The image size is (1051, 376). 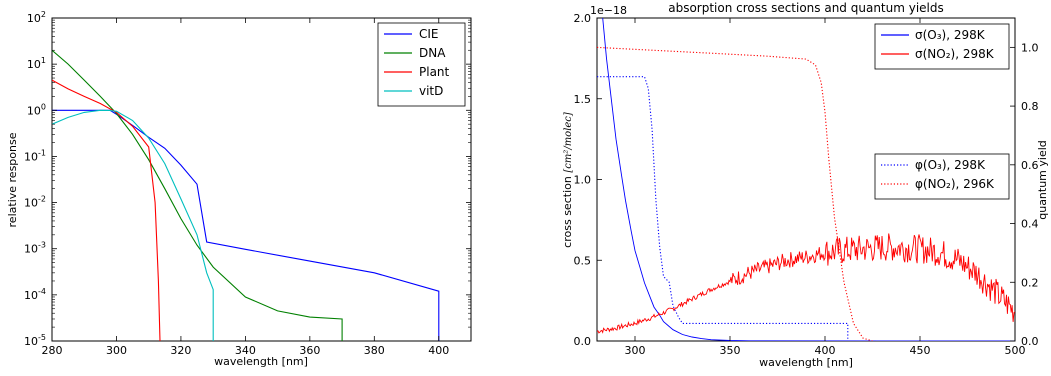 What do you see at coordinates (35, 340) in the screenshot?
I see `left-y-tick-label: 10⁻⁵` at bounding box center [35, 340].